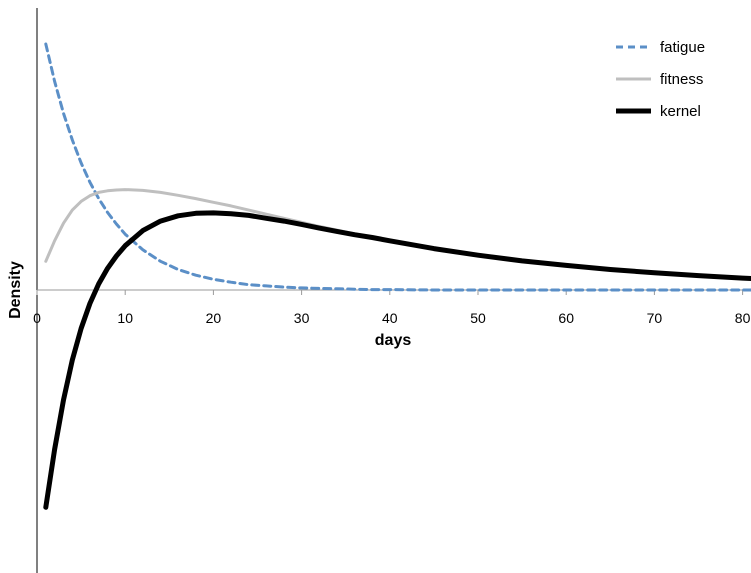 This screenshot has width=751, height=573. I want to click on x-tick-label: 70, so click(655, 318).